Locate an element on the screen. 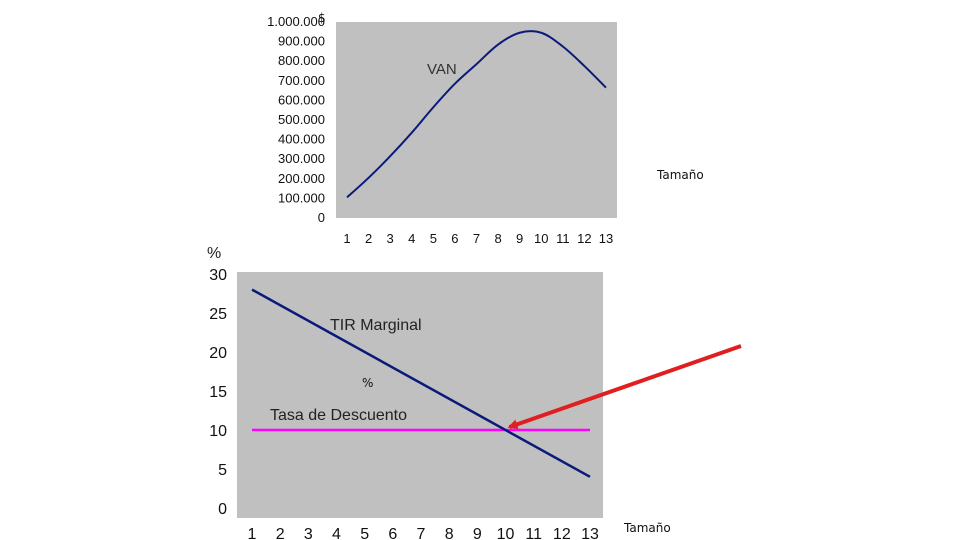 Image resolution: width=960 pixels, height=540 pixels. van-x-tick-label: 12 is located at coordinates (584, 238).